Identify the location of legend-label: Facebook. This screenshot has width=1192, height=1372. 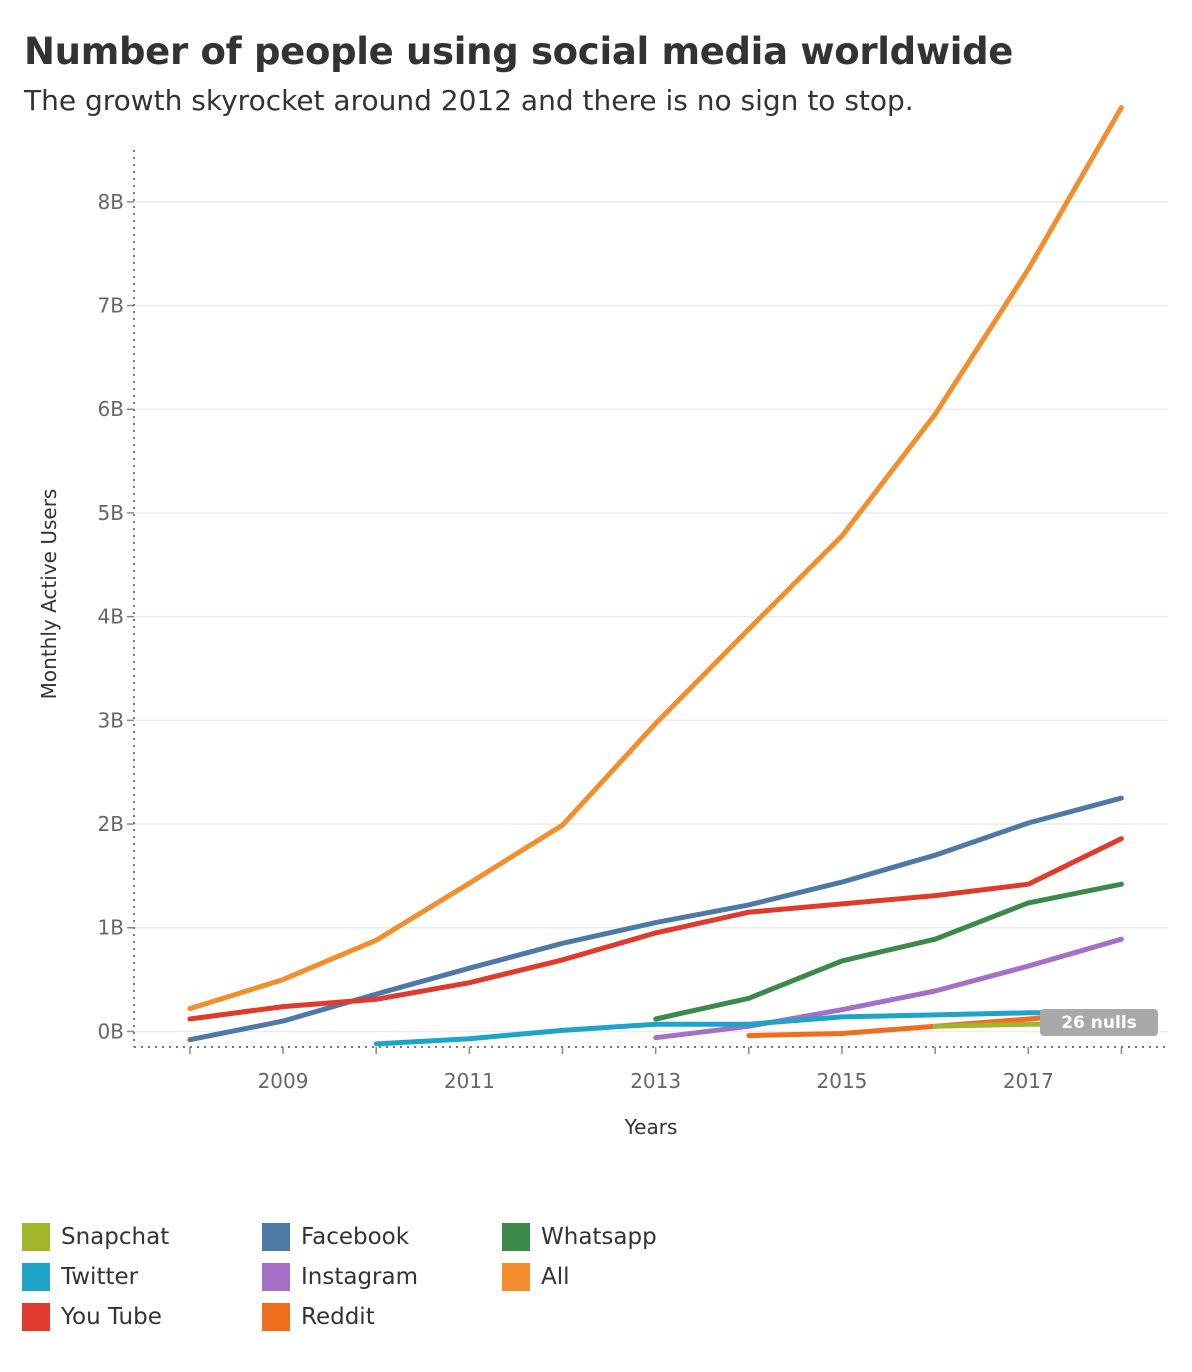
(355, 1237).